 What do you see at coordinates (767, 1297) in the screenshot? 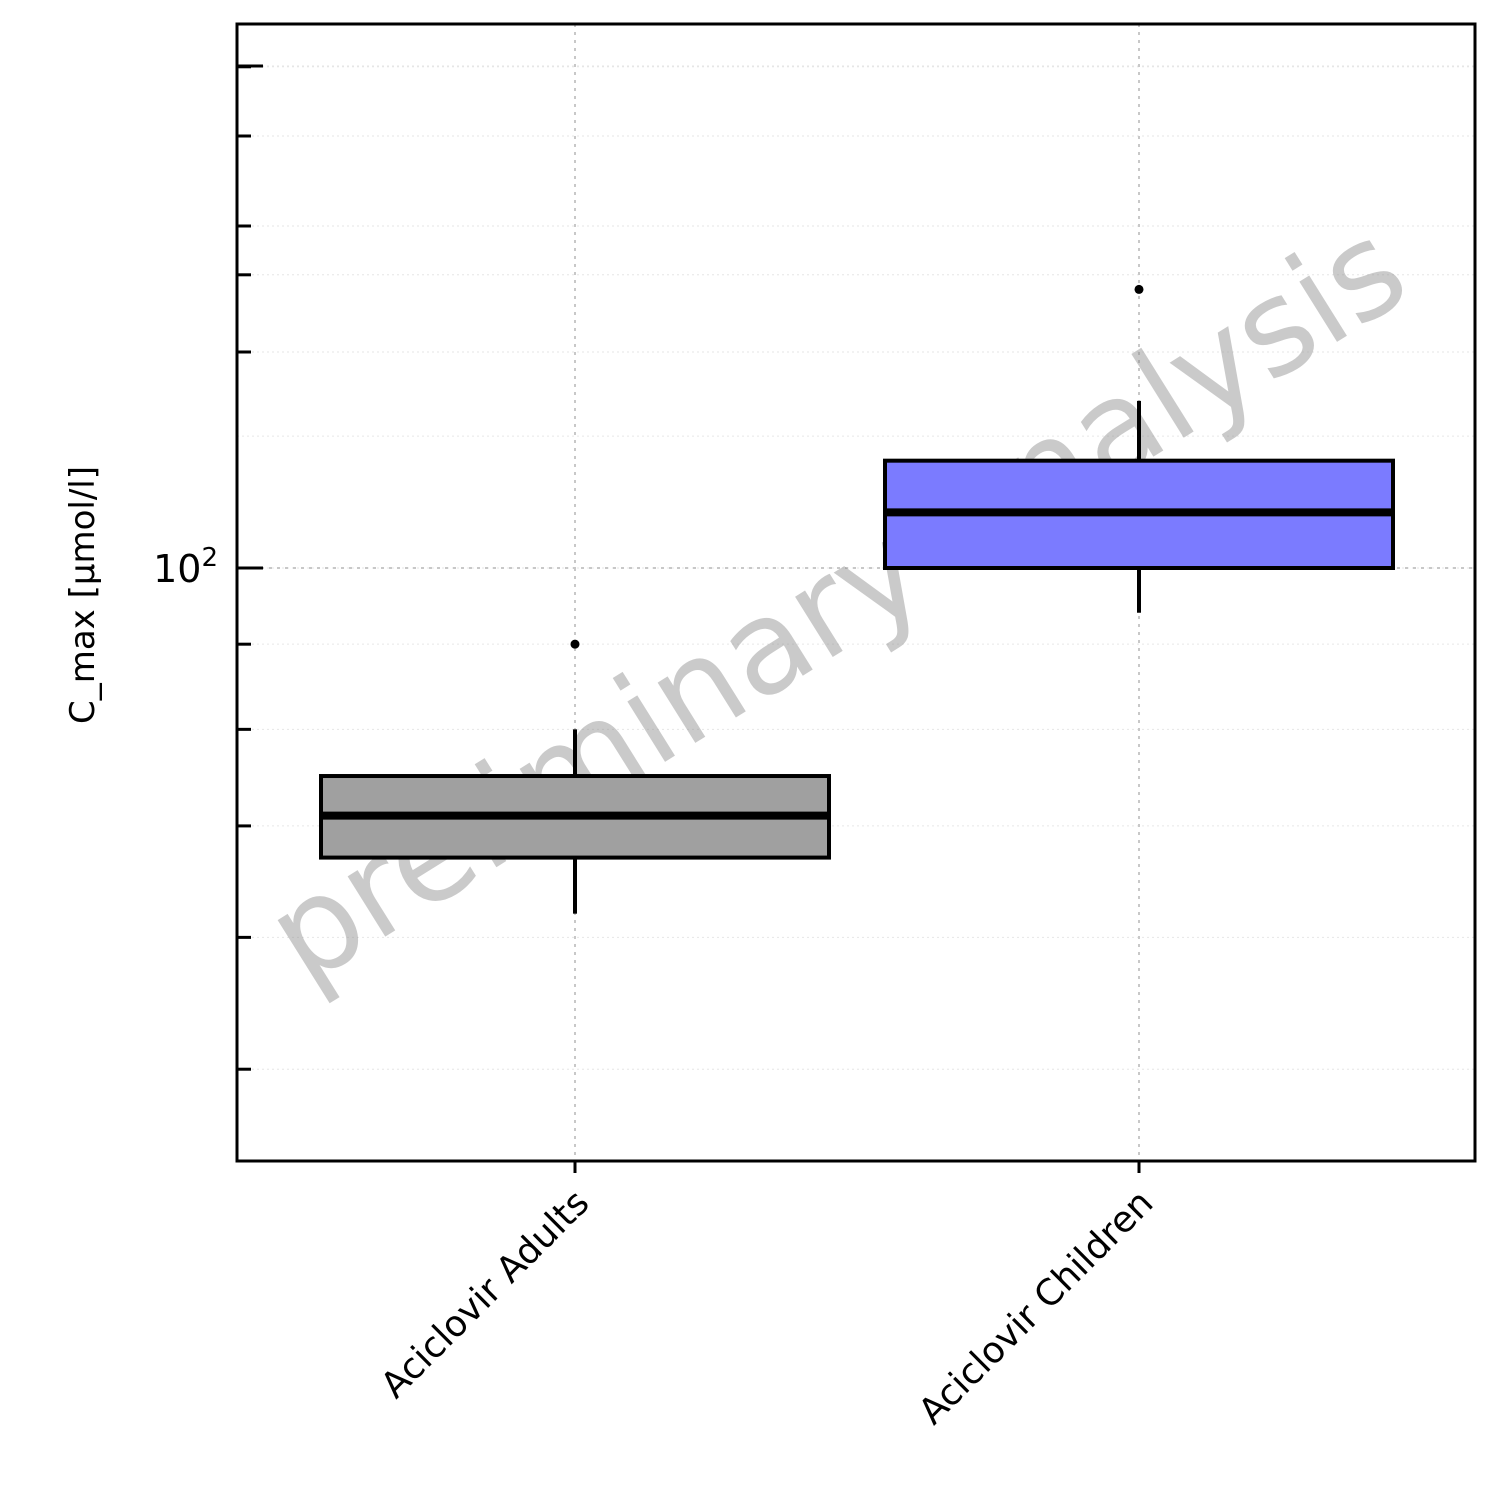
I see `x-ticks: Aciclovir Adults Aciclovir Children` at bounding box center [767, 1297].